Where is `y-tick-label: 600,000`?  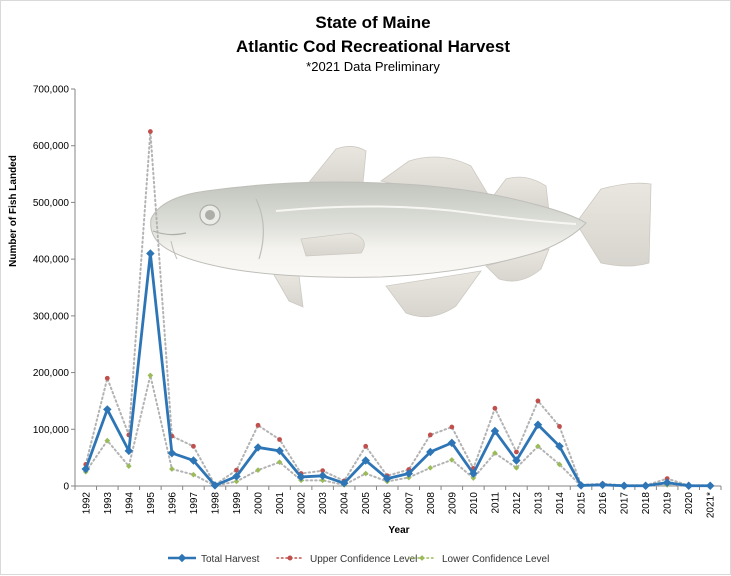
y-tick-label: 600,000 is located at coordinates (51, 146).